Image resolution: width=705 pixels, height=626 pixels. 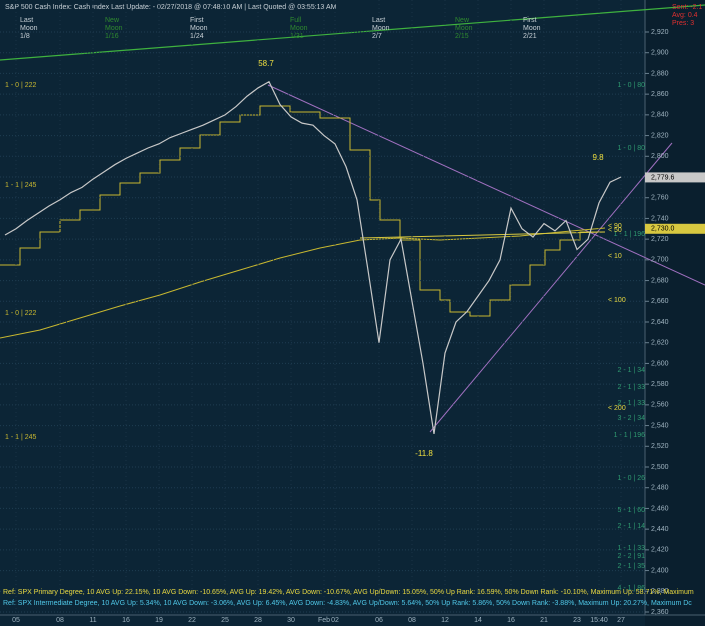 What do you see at coordinates (660, 198) in the screenshot?
I see `y-tick-label: 2,760` at bounding box center [660, 198].